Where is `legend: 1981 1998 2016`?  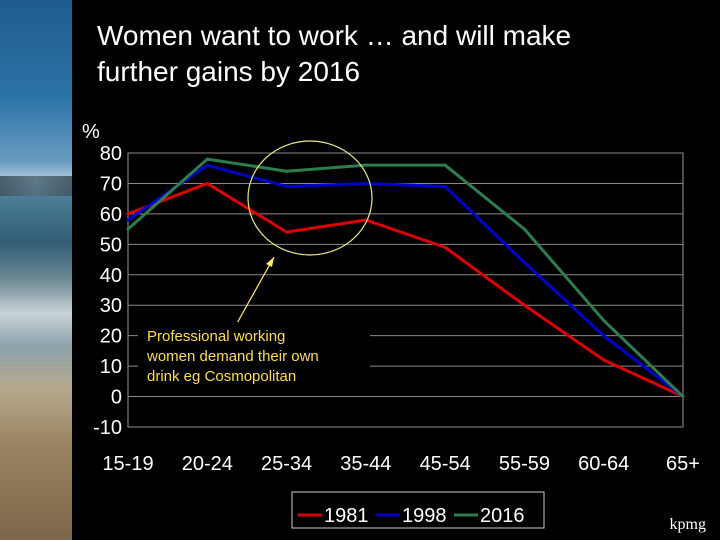 legend: 1981 1998 2016 is located at coordinates (411, 516).